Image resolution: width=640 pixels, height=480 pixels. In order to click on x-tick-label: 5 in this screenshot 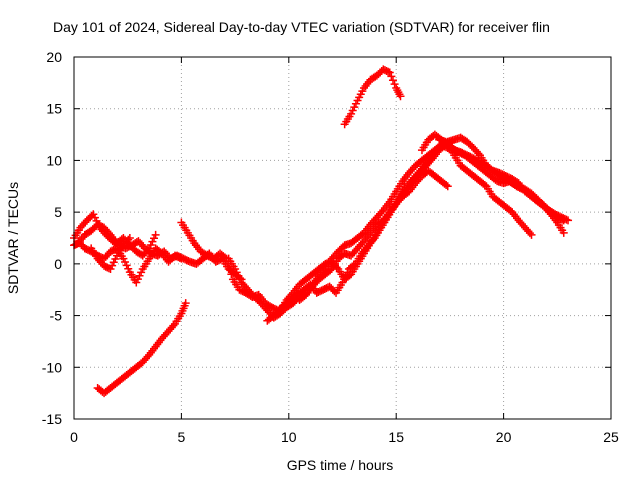, I will do `click(182, 437)`.